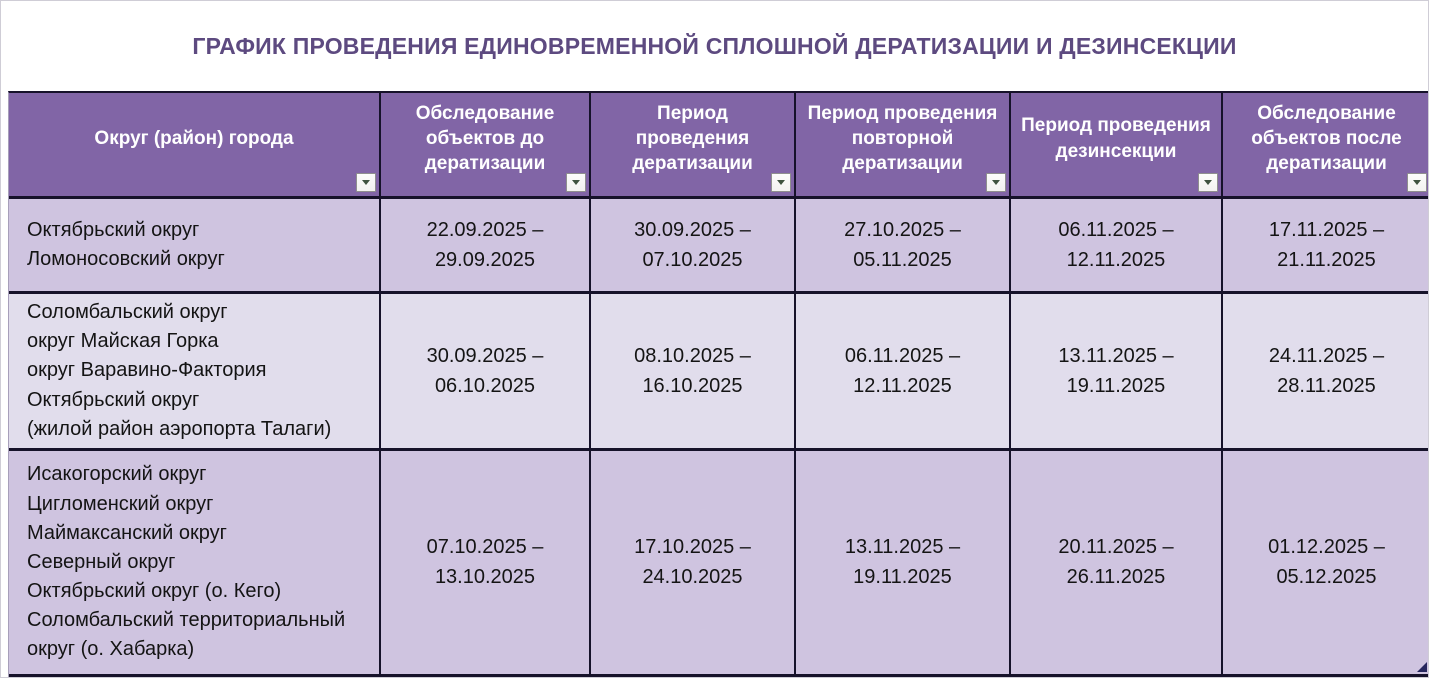 The image size is (1429, 678). I want to click on survey-after-cell: 17.11.2025 – 21.11.2025, so click(1325, 245).